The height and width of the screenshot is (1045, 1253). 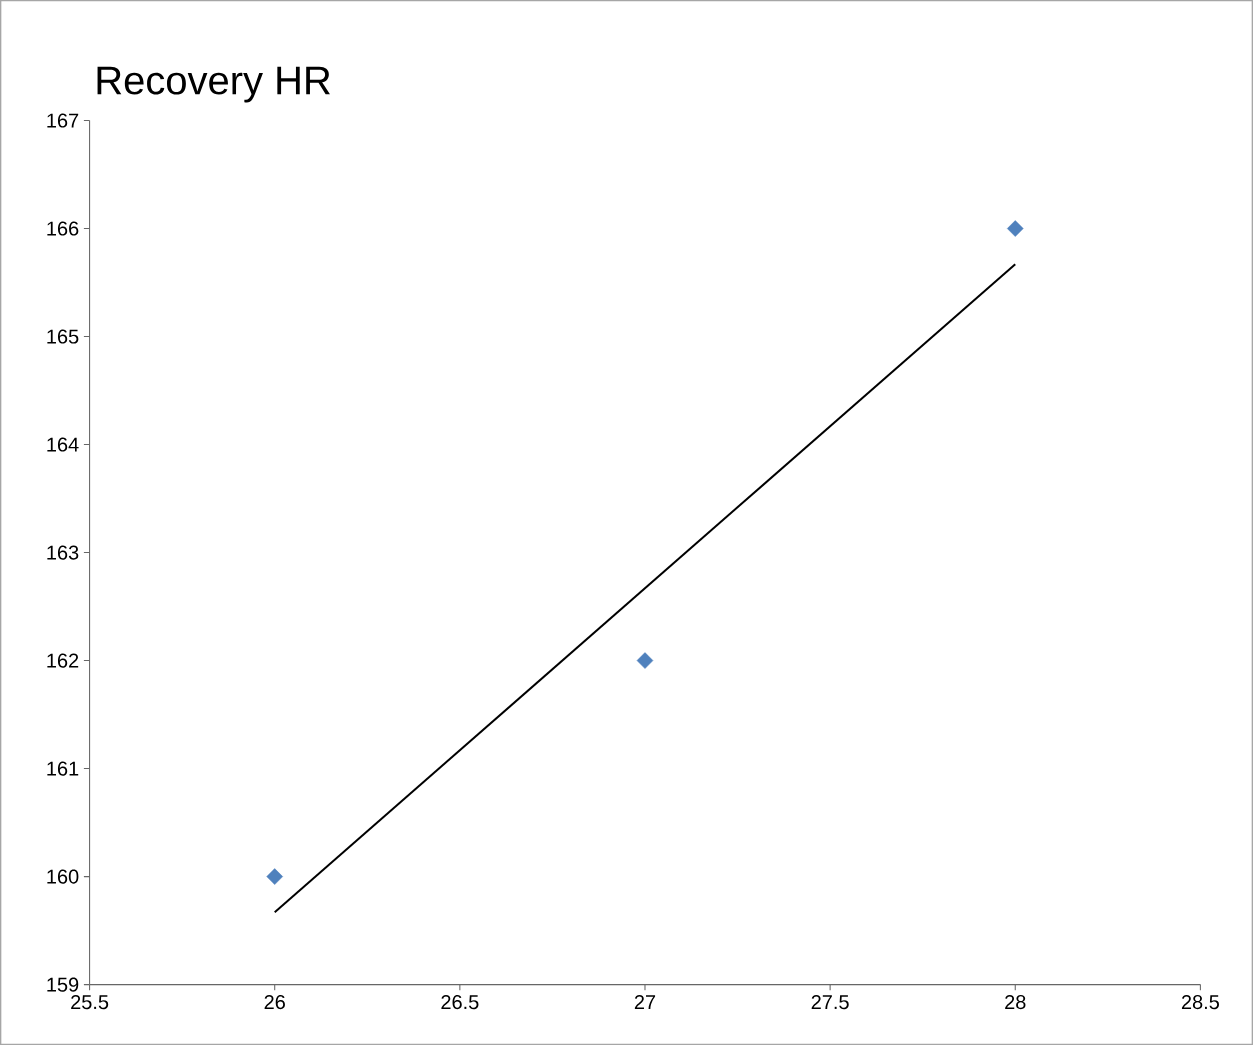 I want to click on x-tick-label: 27.5, so click(x=830, y=1002).